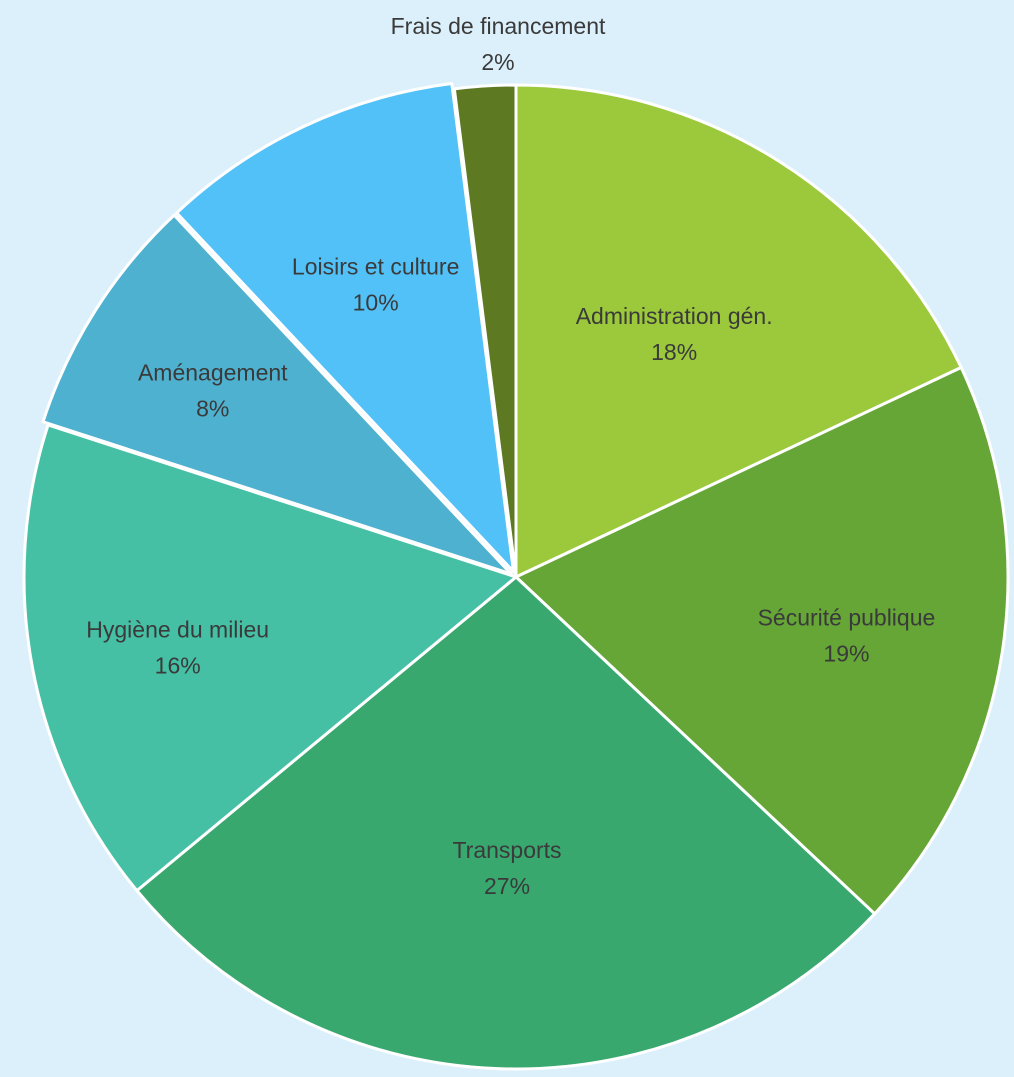 The height and width of the screenshot is (1077, 1014). I want to click on slice-label-amenagement: Aménagement, so click(213, 373).